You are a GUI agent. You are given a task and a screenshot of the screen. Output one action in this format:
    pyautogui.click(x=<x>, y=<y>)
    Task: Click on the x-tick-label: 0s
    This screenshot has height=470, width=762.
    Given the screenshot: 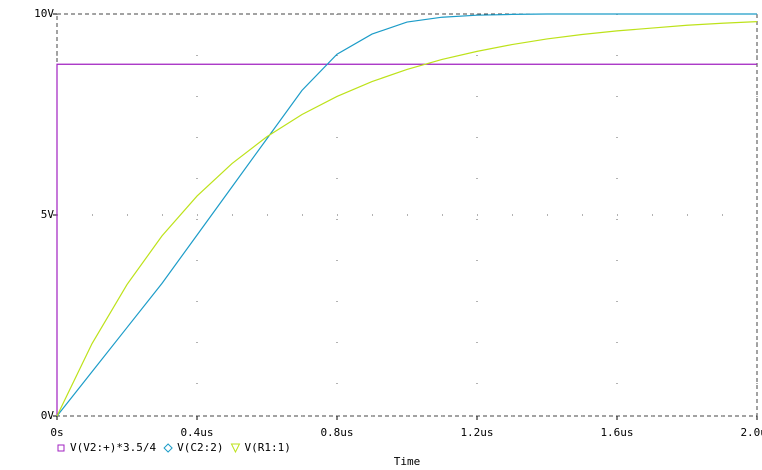 What is the action you would take?
    pyautogui.click(x=56, y=432)
    